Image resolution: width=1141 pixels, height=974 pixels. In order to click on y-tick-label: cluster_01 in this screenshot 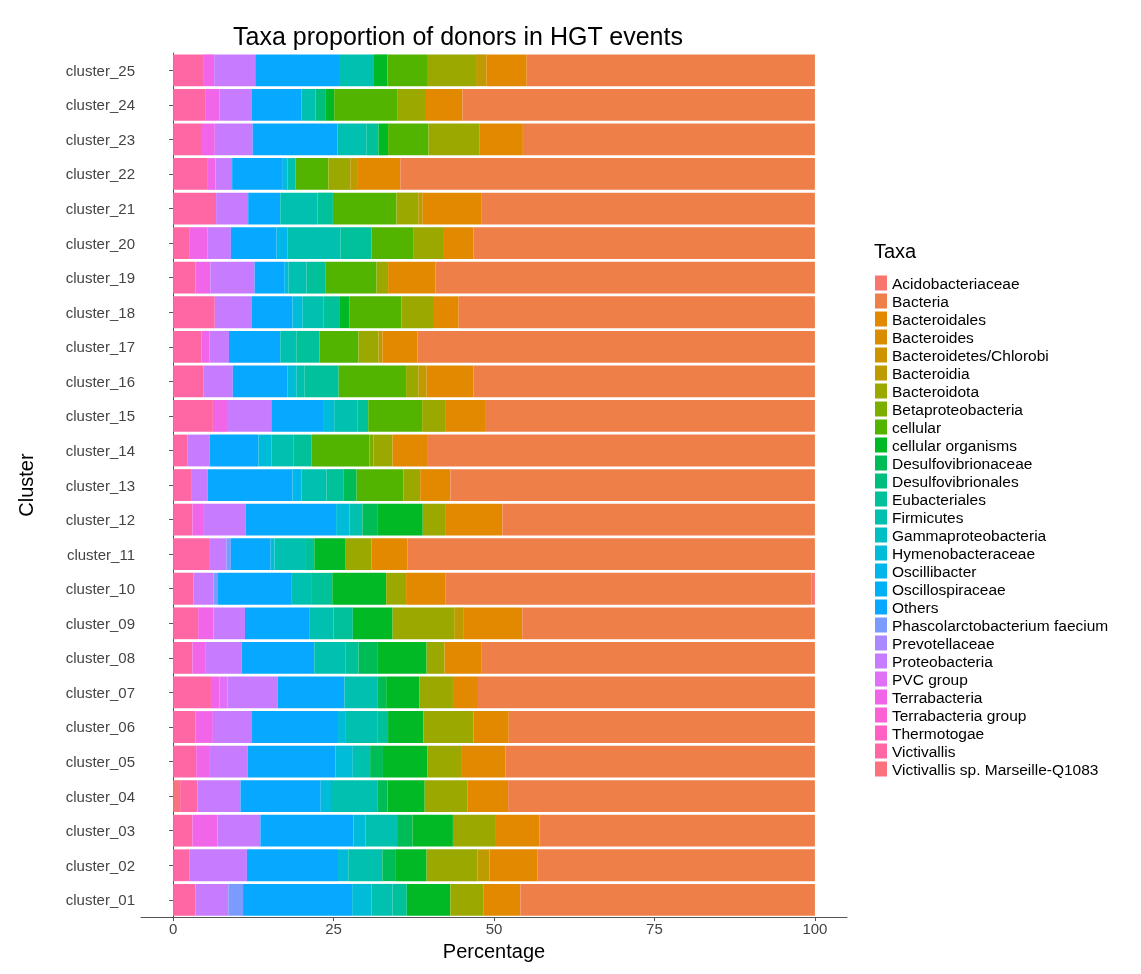, I will do `click(100, 900)`.